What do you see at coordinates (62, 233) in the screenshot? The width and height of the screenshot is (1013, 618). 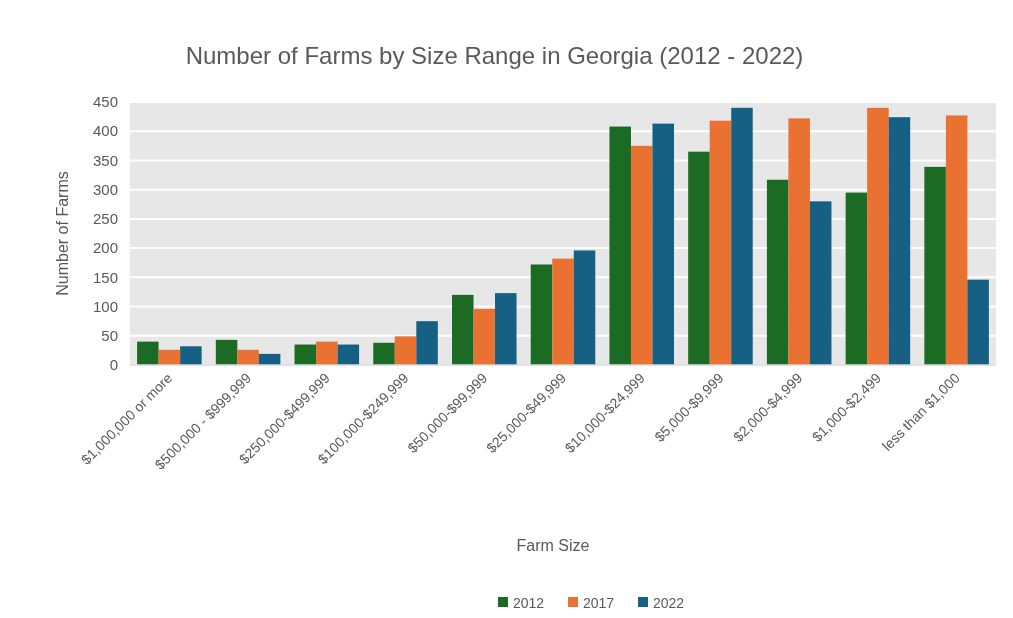 I see `y-axis-title: Number of Farms` at bounding box center [62, 233].